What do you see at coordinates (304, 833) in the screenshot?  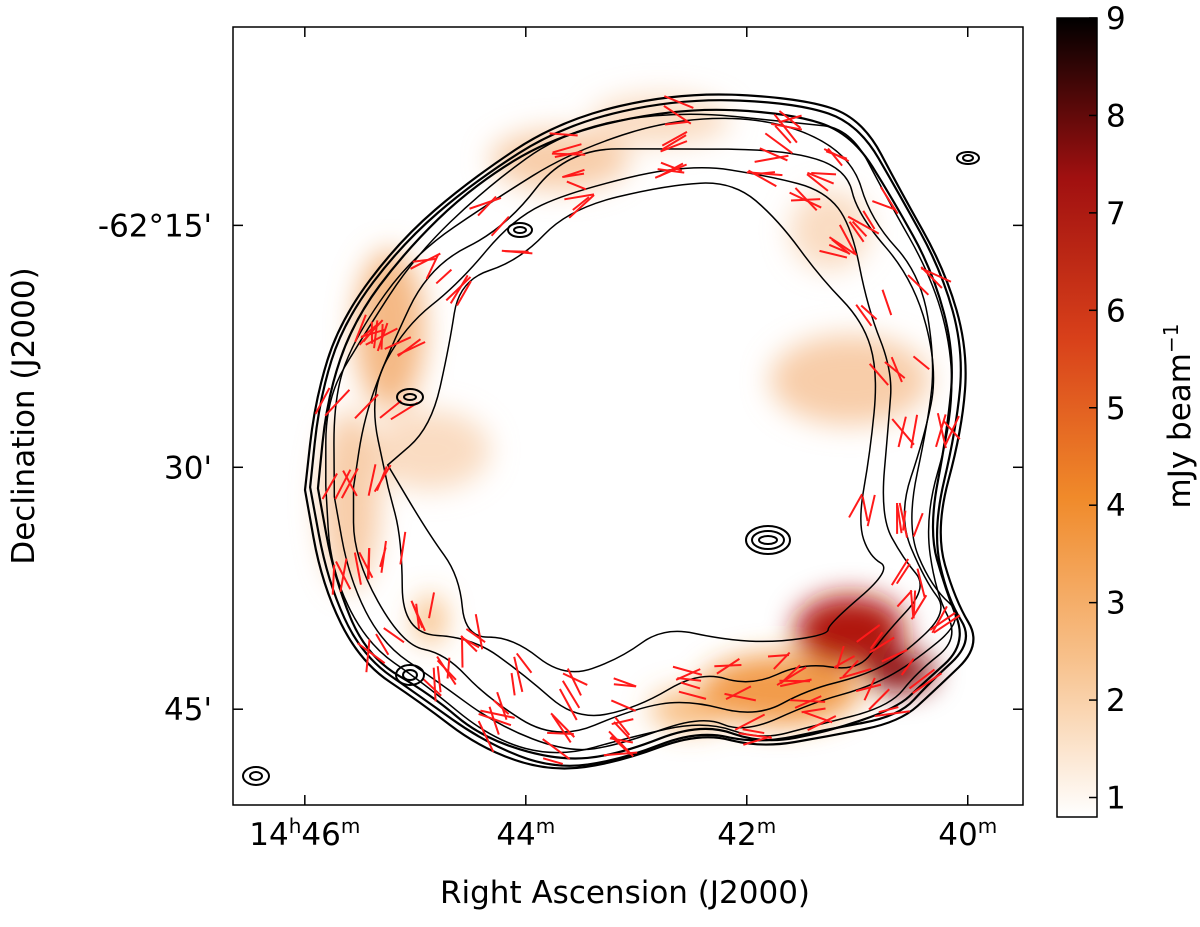 I see `x-tick-label: 14h46m` at bounding box center [304, 833].